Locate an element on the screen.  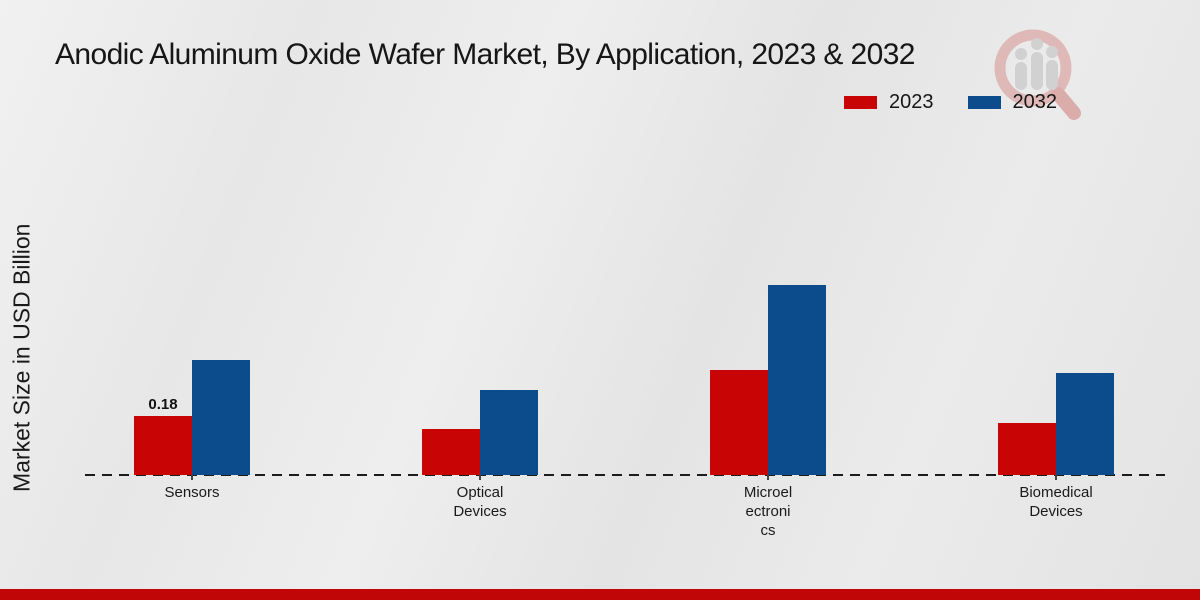
legend-item-2023: 2023 is located at coordinates (889, 102).